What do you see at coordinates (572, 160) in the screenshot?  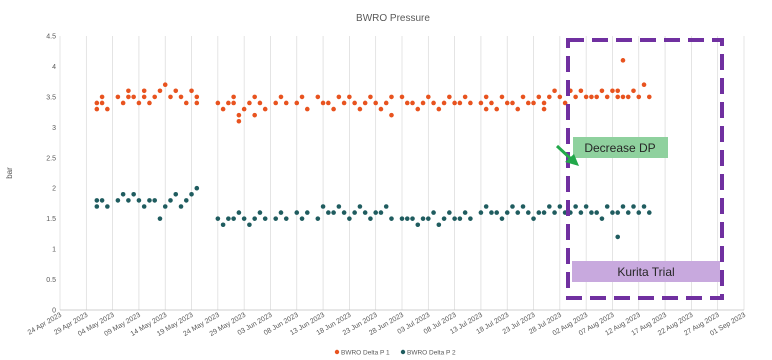 I see `decrease-dp-arrow-head` at bounding box center [572, 160].